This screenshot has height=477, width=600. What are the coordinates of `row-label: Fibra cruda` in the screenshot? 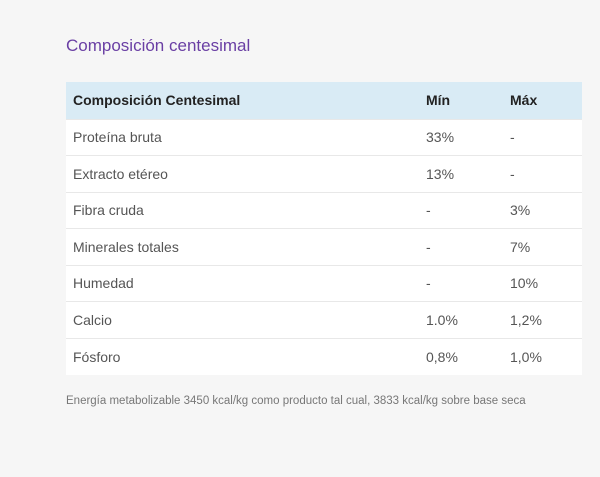 It's located at (108, 210).